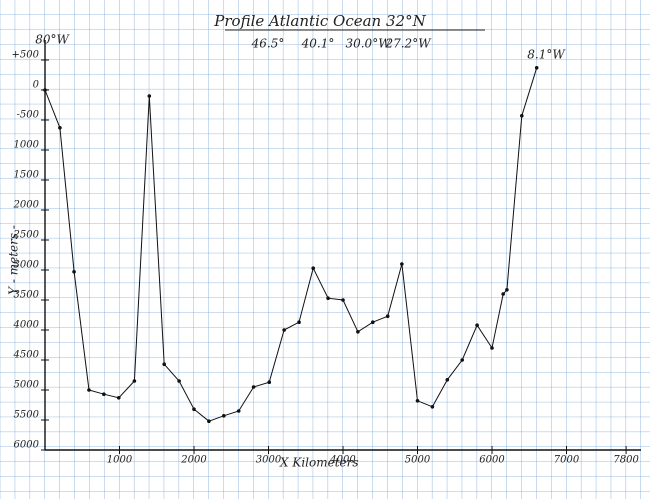 The height and width of the screenshot is (499, 650). Describe the element at coordinates (342, 460) in the screenshot. I see `x-tick-label: 4000` at that location.